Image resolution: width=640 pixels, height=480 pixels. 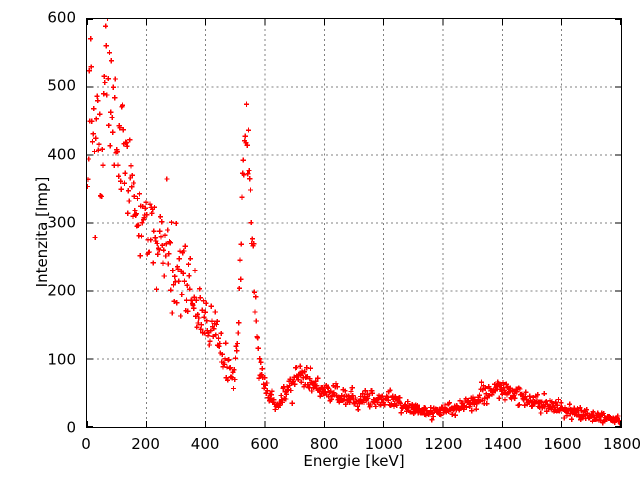 What do you see at coordinates (61, 359) in the screenshot?
I see `y-tick-label: 100` at bounding box center [61, 359].